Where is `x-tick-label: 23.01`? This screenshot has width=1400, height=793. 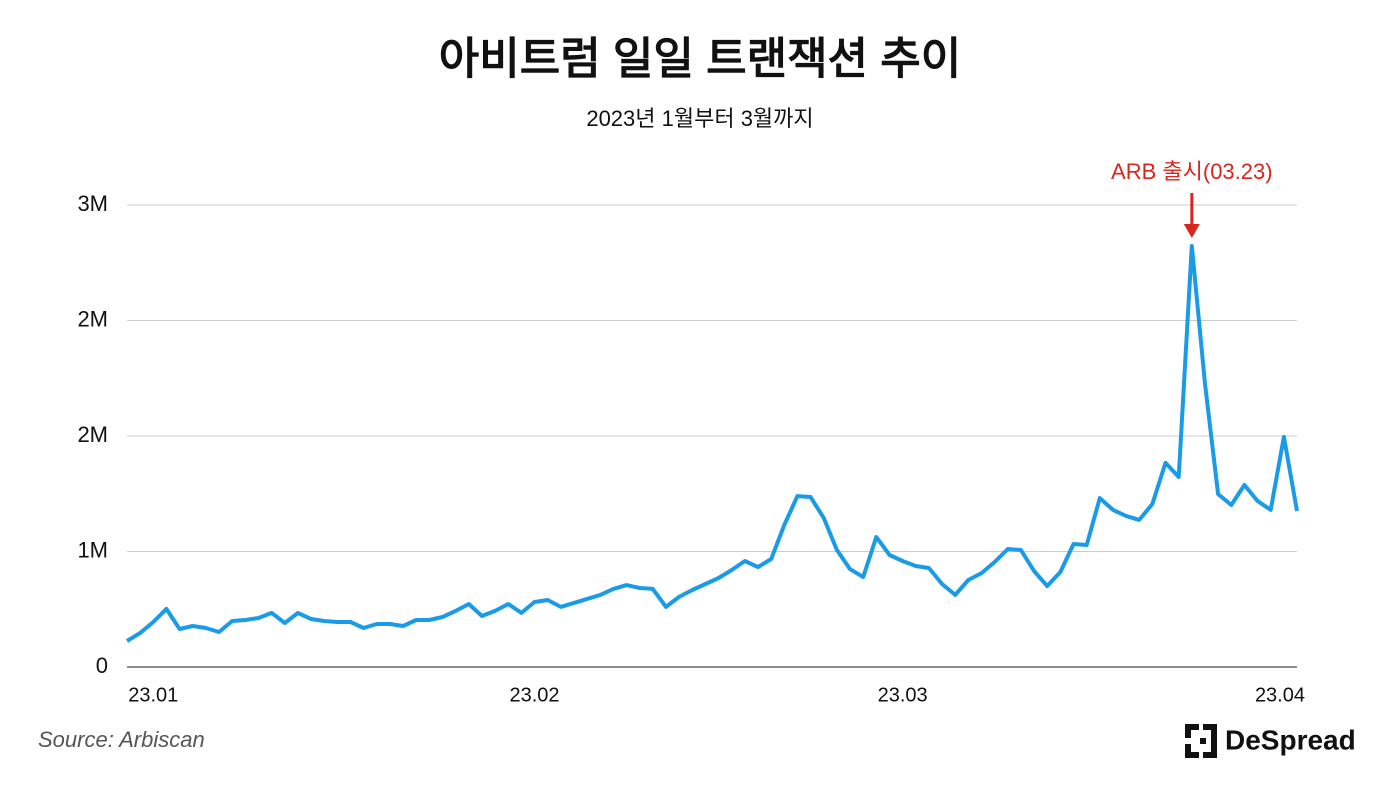
x-tick-label: 23.01 is located at coordinates (153, 695).